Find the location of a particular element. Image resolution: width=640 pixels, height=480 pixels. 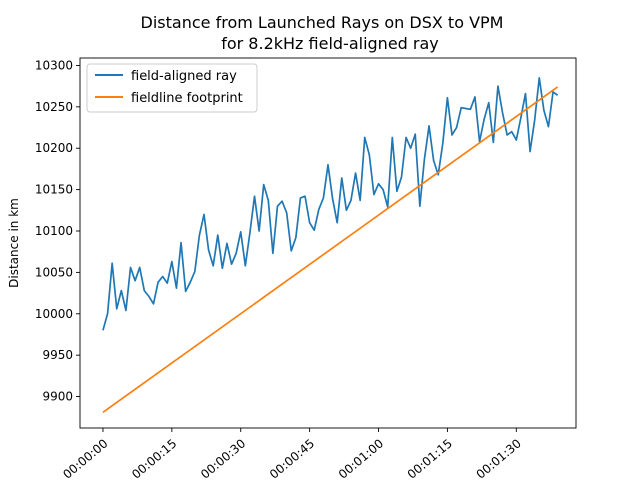

y-tick-label: 10300 is located at coordinates (54, 65).